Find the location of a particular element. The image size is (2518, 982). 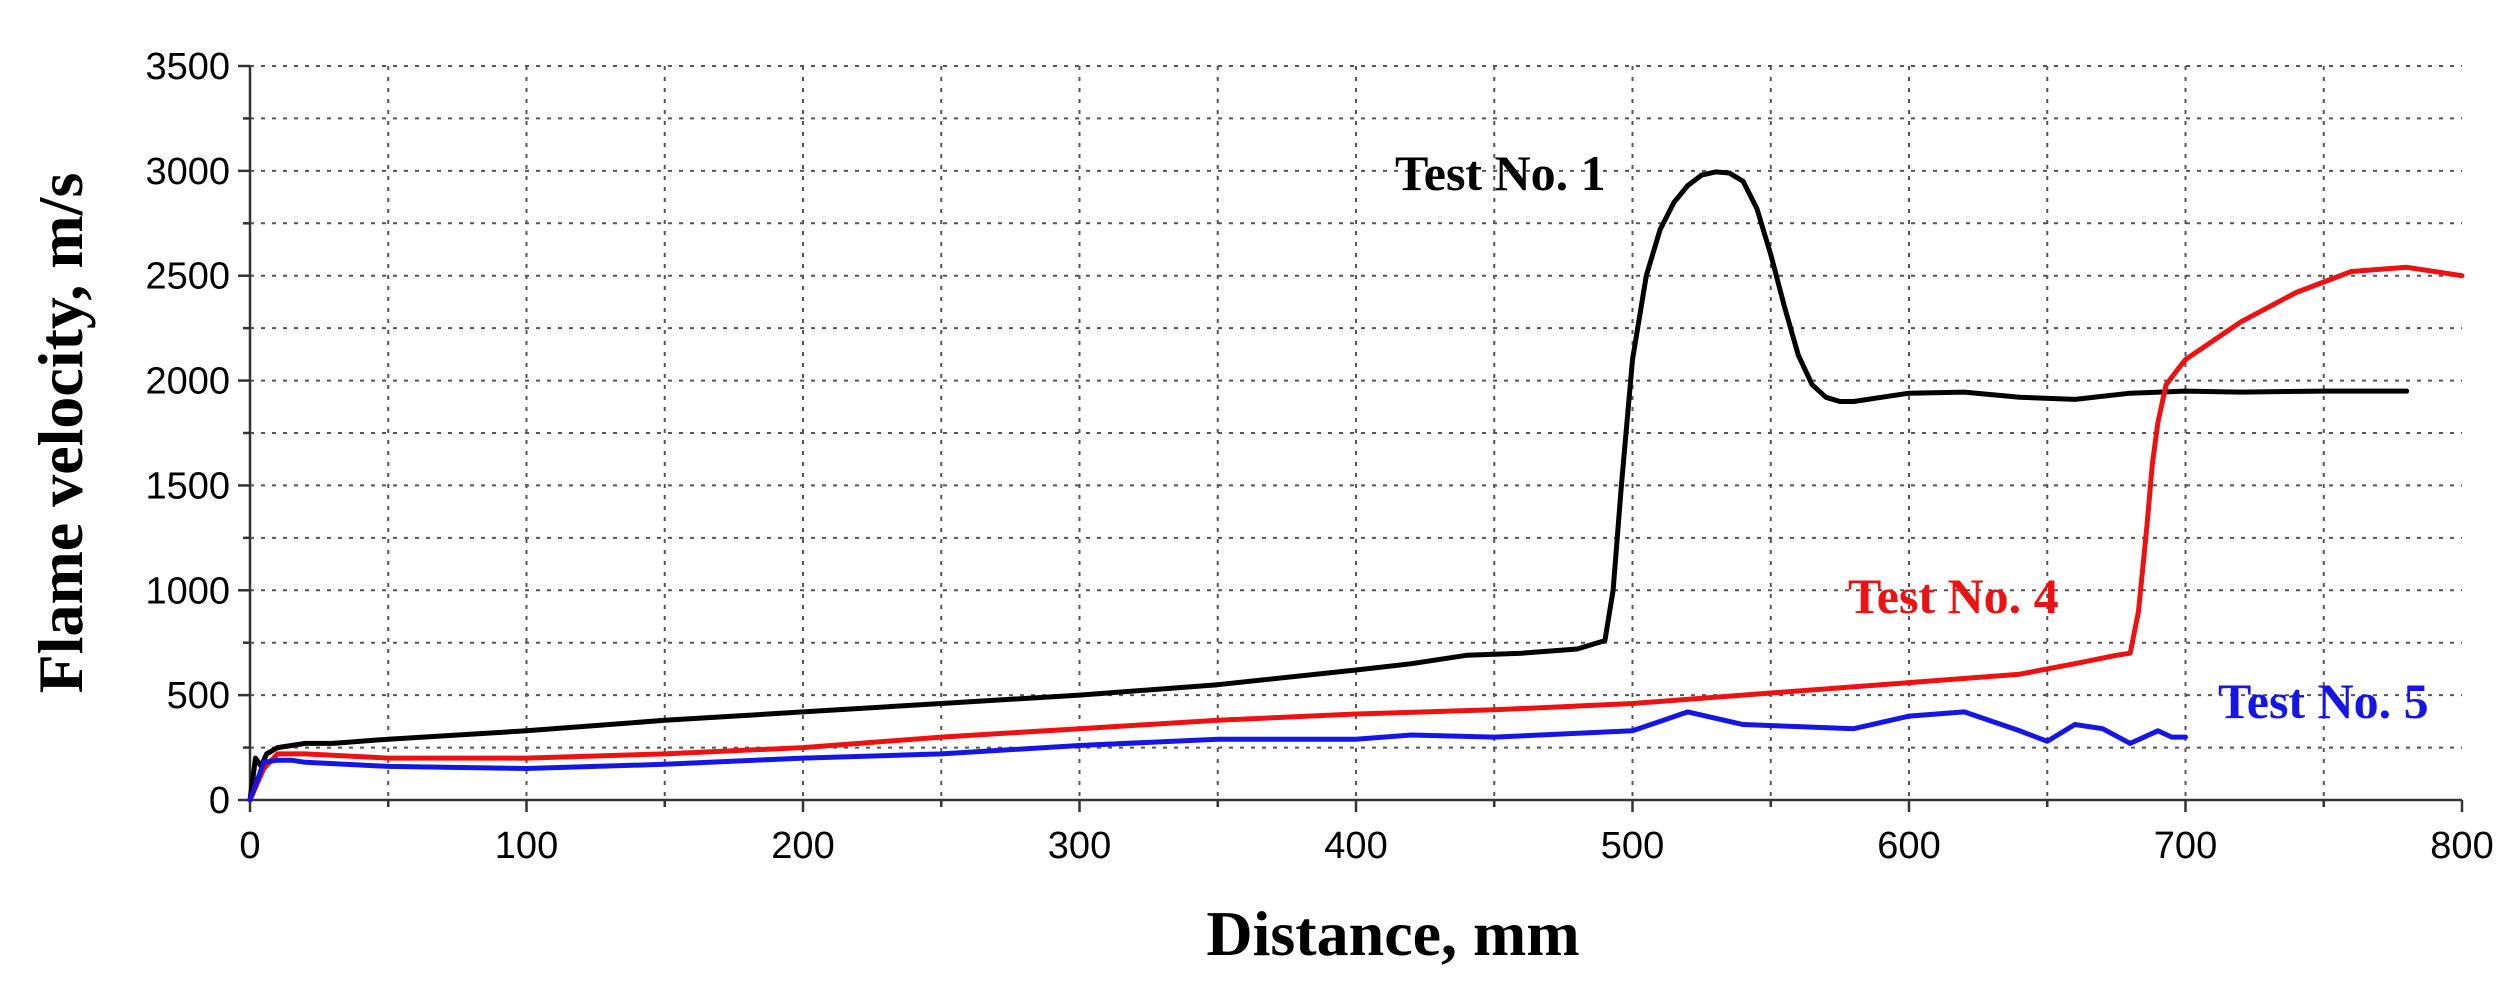

x-tick-label: 400 is located at coordinates (1355, 846).